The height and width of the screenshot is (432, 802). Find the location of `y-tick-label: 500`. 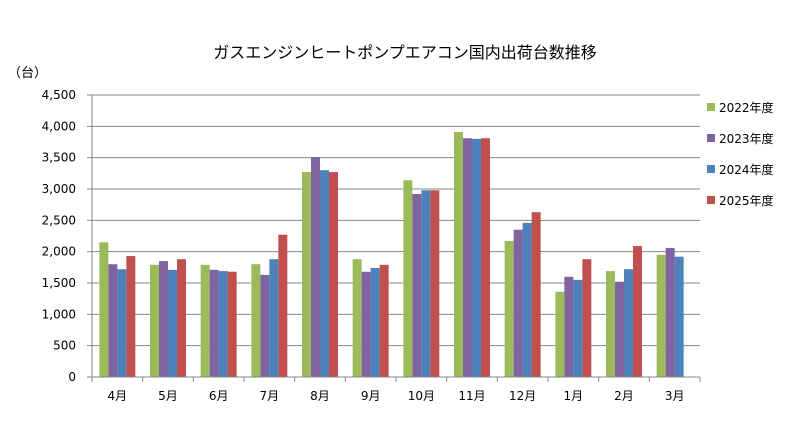

y-tick-label: 500 is located at coordinates (64, 346).